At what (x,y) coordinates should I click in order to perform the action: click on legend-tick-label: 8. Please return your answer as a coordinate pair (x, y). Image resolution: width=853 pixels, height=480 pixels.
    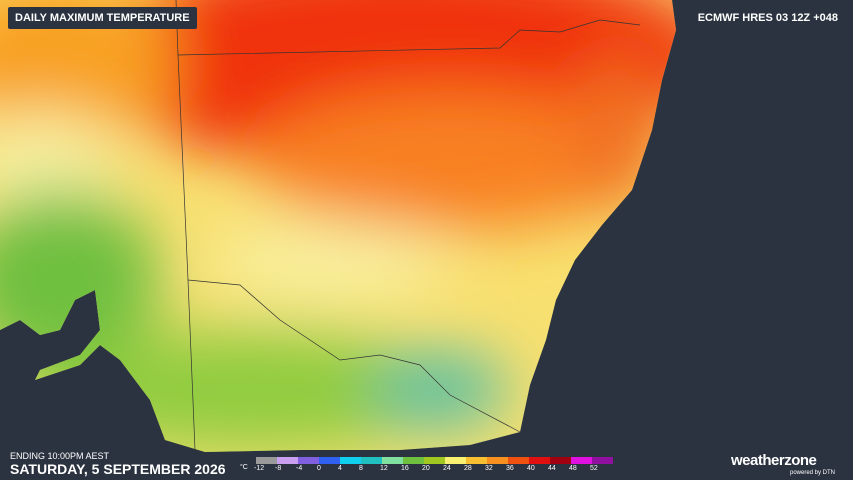
    Looking at the image, I should click on (361, 468).